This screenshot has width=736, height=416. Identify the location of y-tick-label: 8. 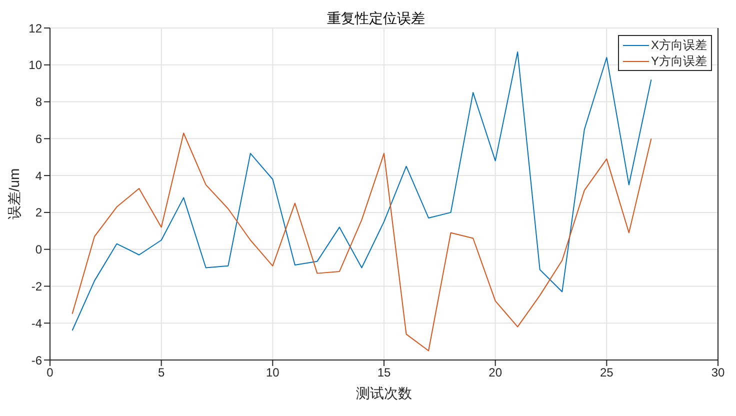
(38, 102).